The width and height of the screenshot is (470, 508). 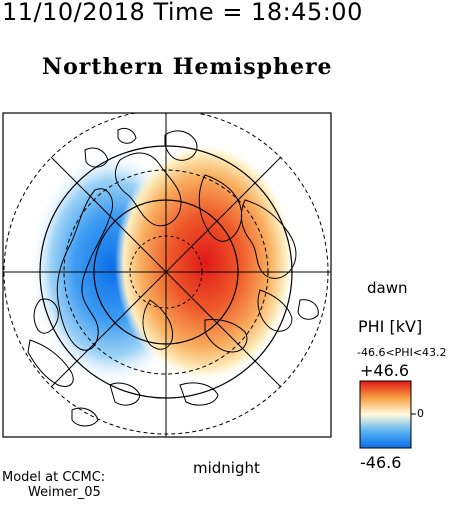 I want to click on colorbar-min-label: -46.6, so click(x=381, y=462).